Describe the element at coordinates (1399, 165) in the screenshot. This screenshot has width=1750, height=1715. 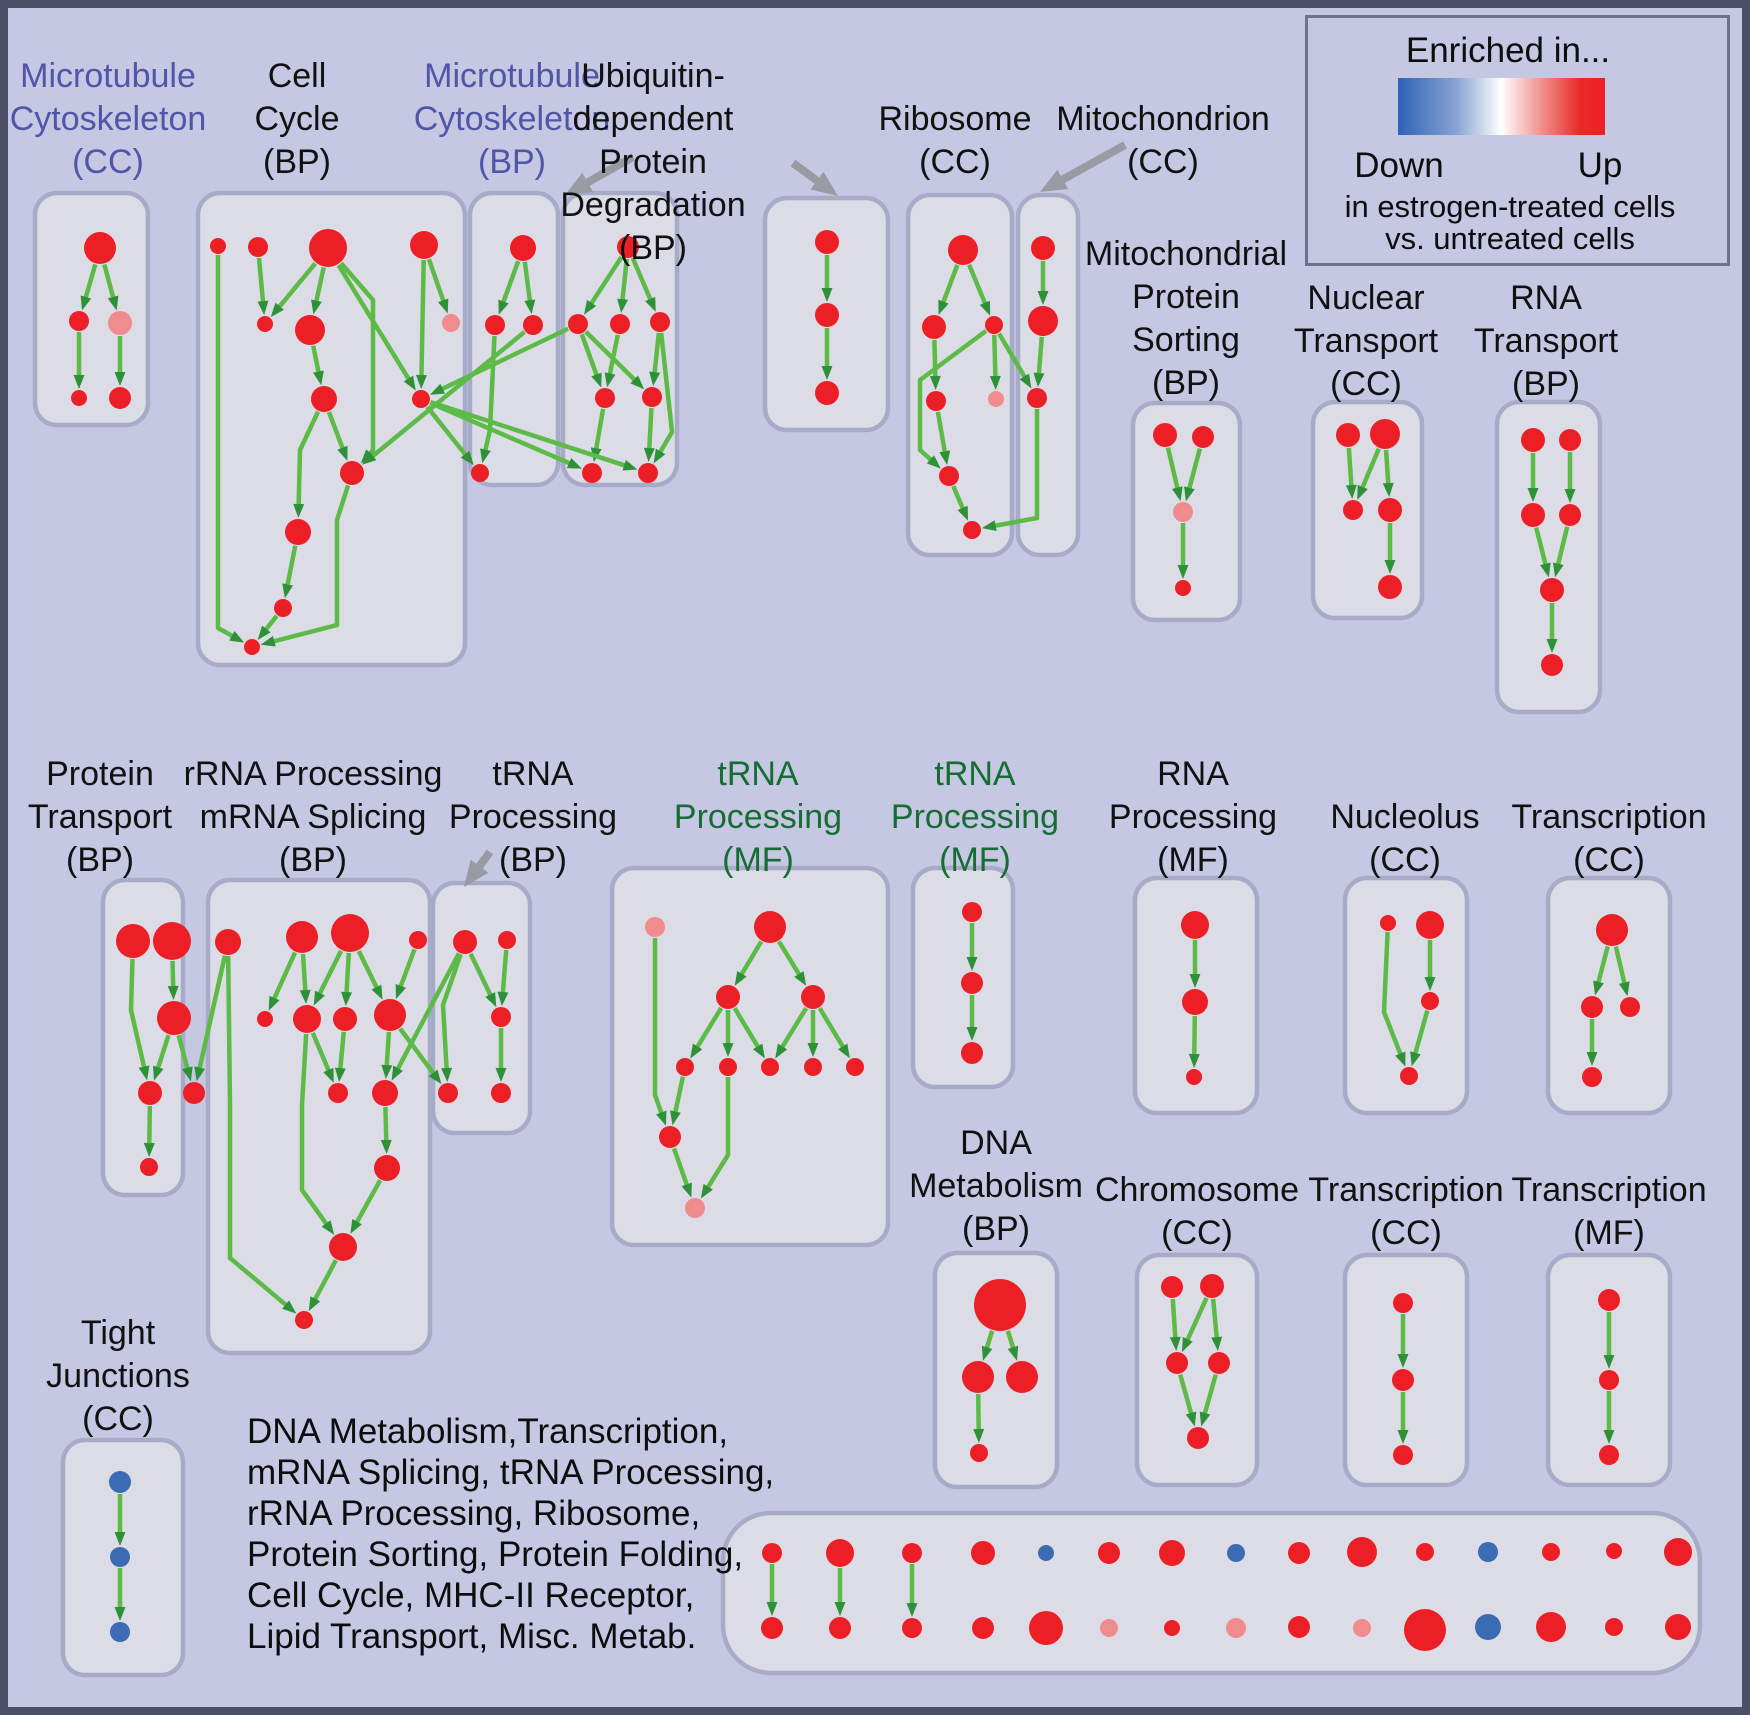
I see `legend-down-label: Down` at that location.